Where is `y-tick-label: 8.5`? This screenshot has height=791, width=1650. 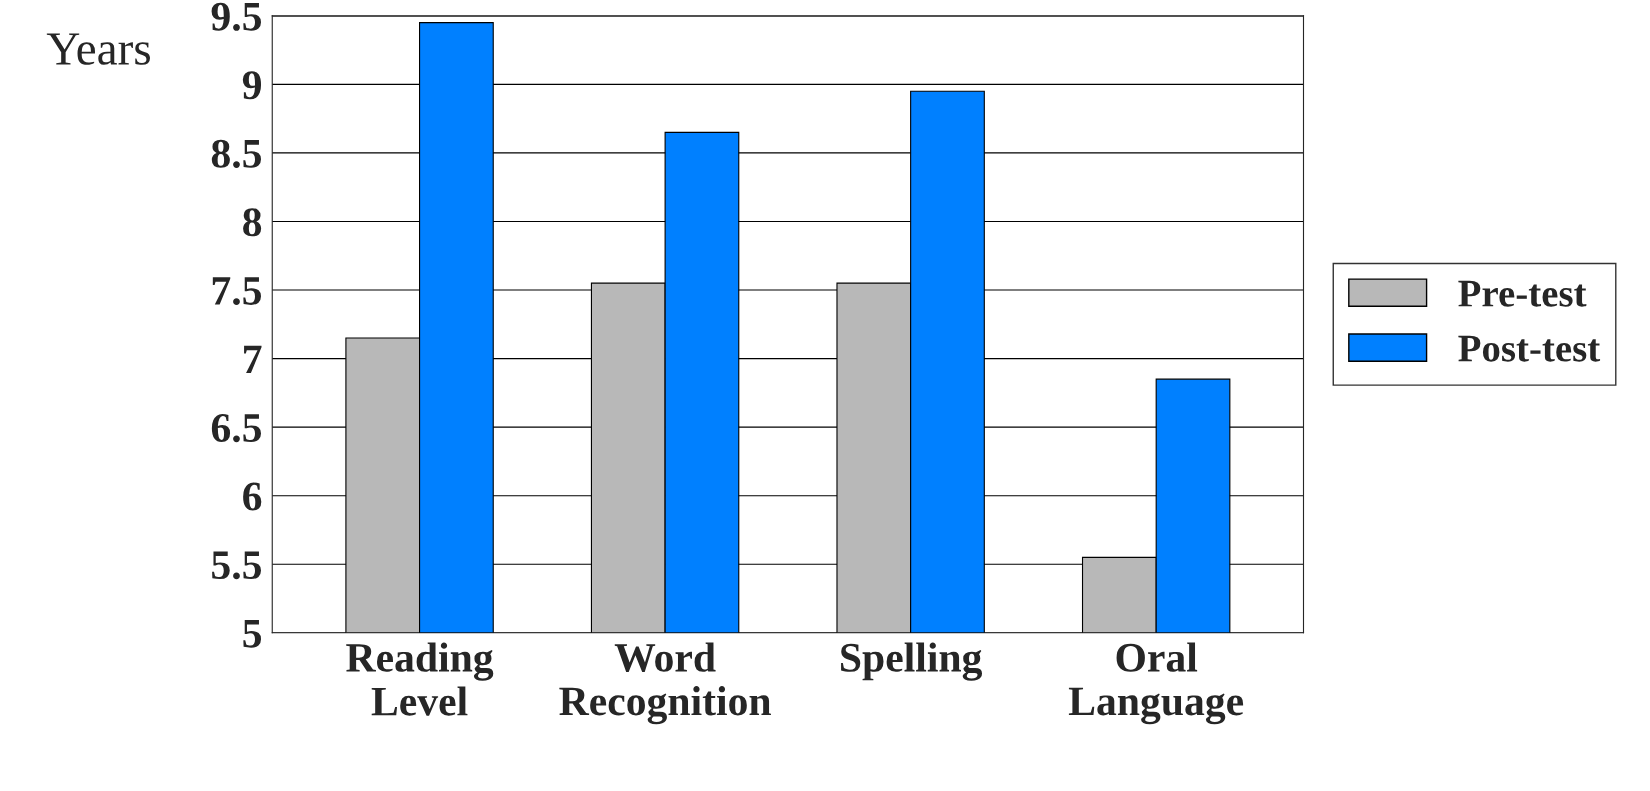
y-tick-label: 8.5 is located at coordinates (236, 153).